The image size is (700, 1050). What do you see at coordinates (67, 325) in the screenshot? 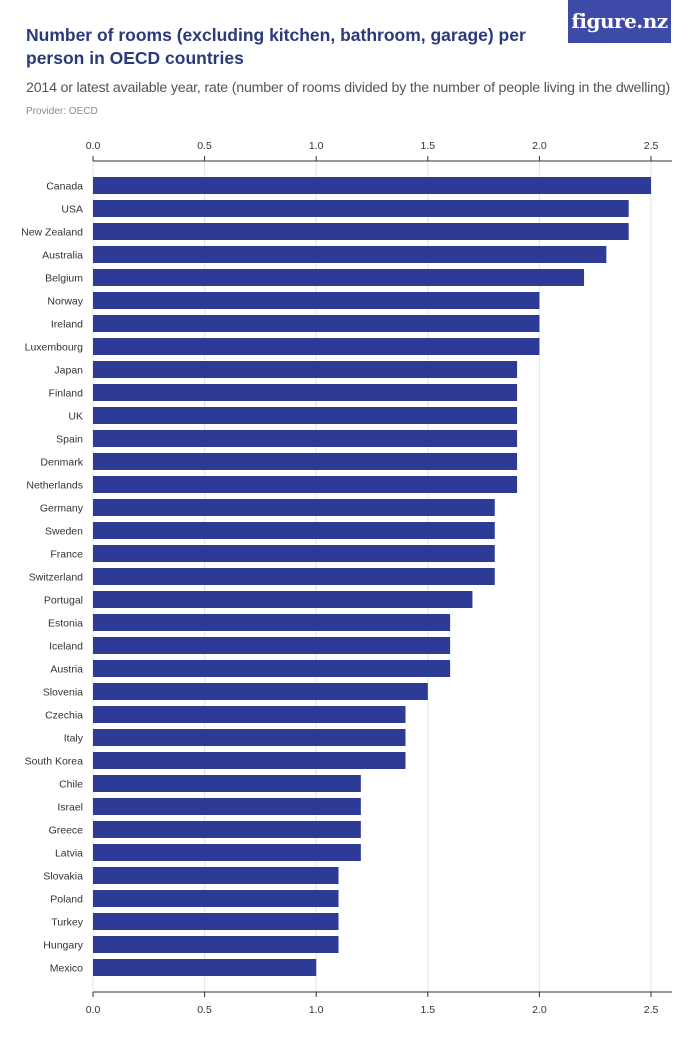
I see `category-label: Ireland` at bounding box center [67, 325].